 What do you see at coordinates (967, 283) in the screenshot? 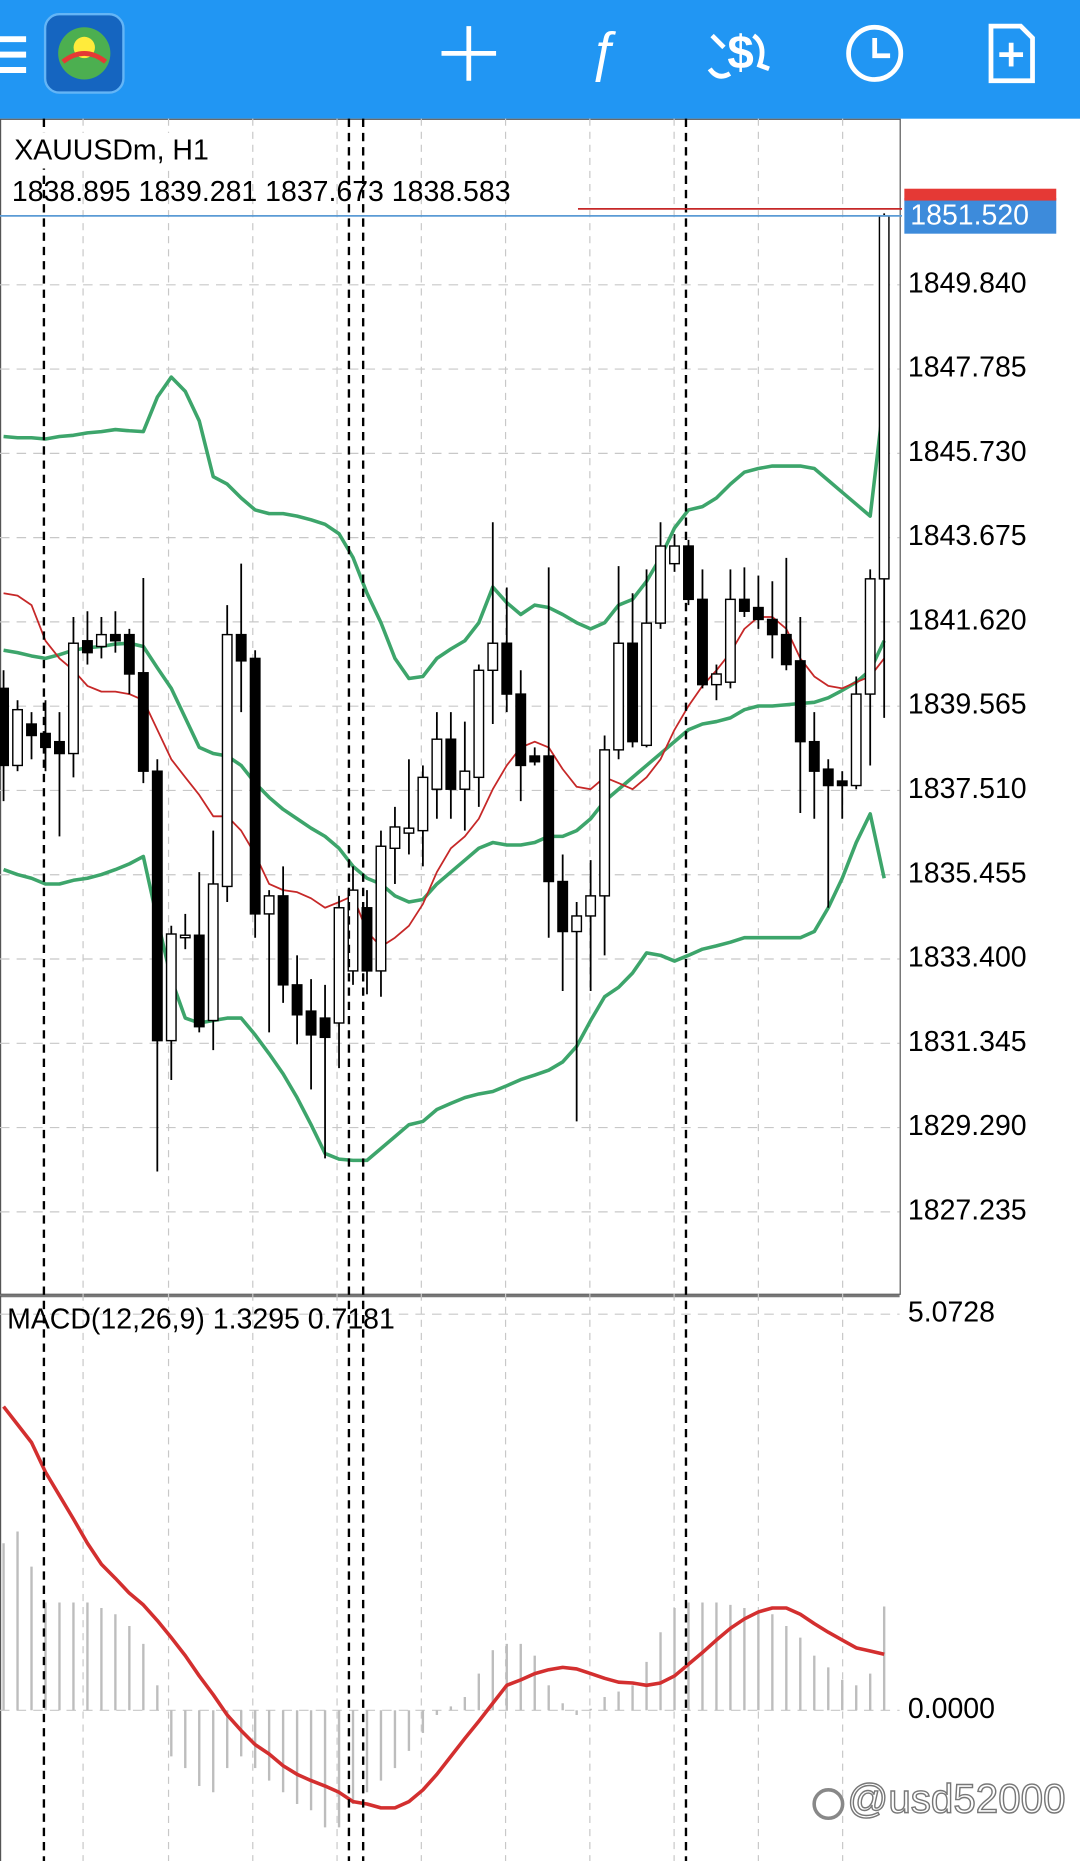
I see `y-tick-label: 1849.840` at bounding box center [967, 283].